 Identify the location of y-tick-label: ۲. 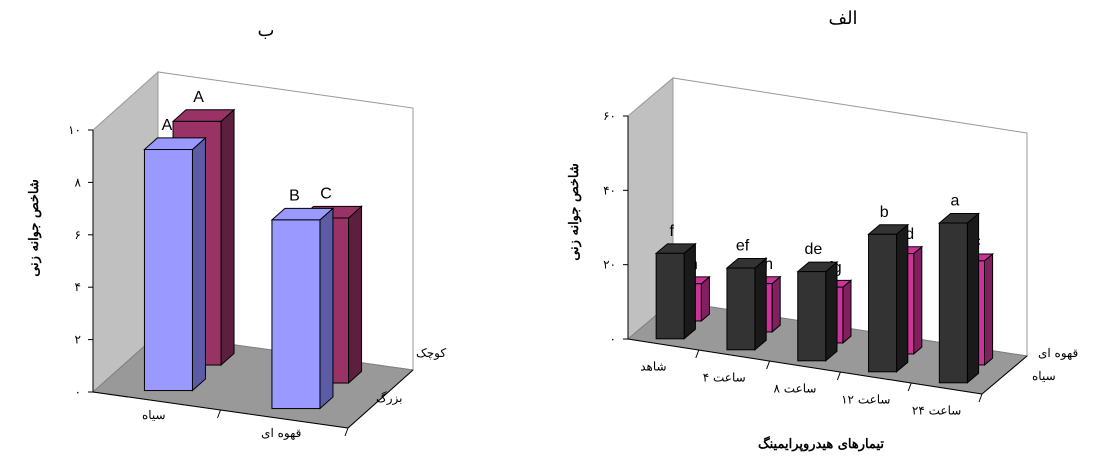
(78, 340).